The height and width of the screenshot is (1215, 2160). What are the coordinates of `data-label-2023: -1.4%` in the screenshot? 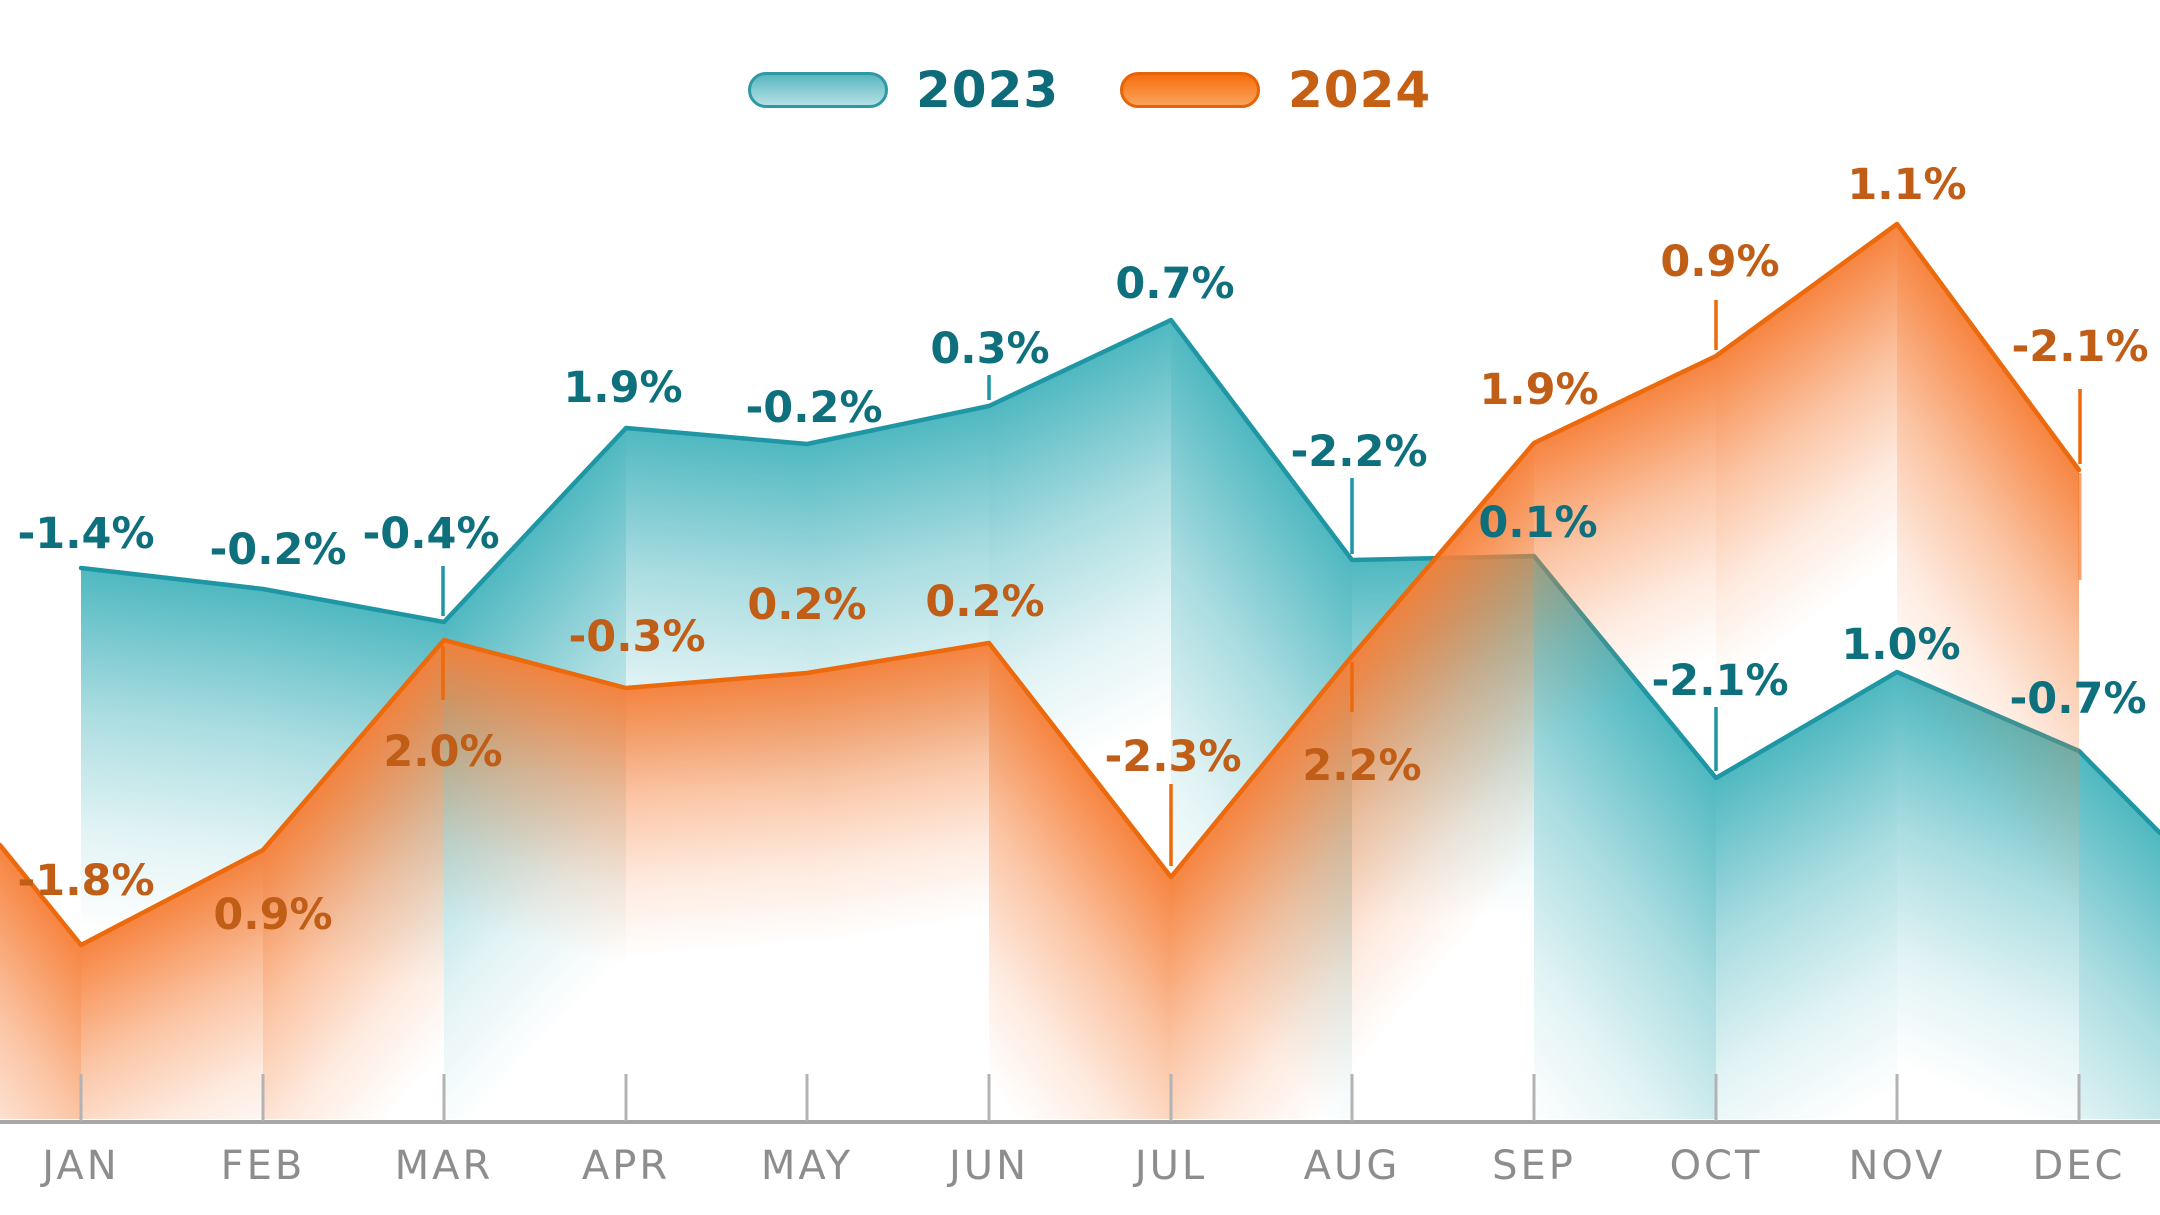 It's located at (85, 534).